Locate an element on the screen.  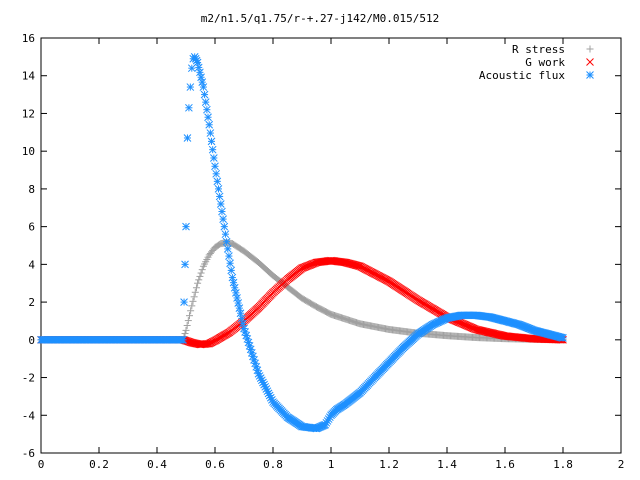
y-tick-label: 8 is located at coordinates (31, 189).